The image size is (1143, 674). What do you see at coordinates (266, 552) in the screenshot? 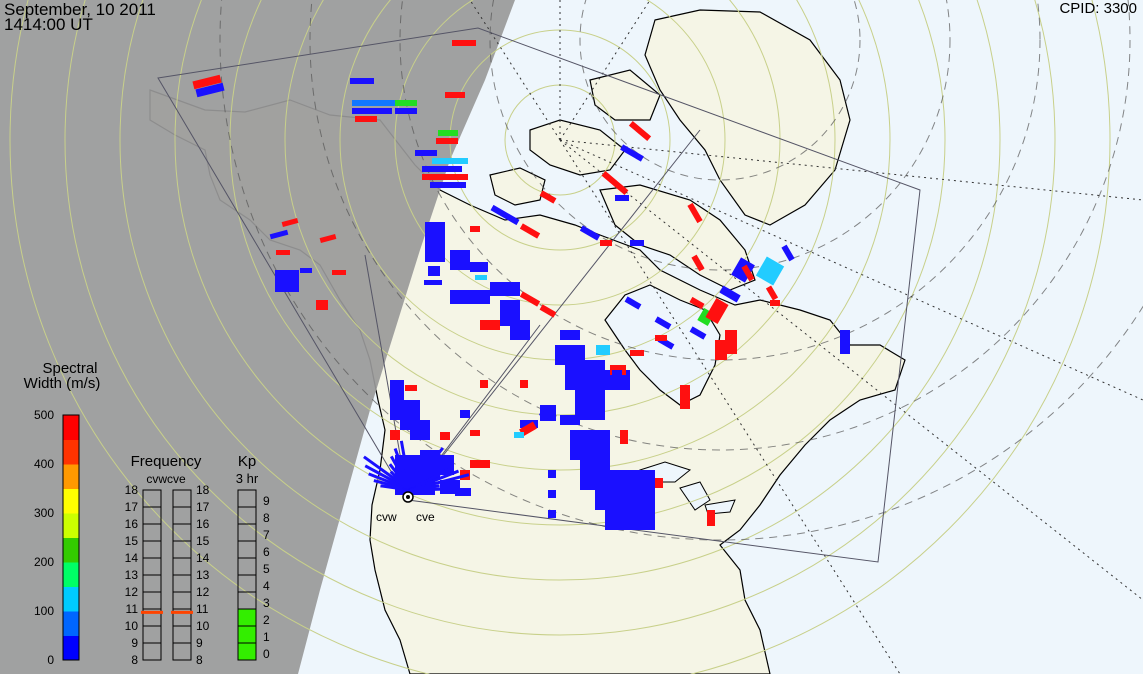
I see `kp-tick-label: 6` at bounding box center [266, 552].